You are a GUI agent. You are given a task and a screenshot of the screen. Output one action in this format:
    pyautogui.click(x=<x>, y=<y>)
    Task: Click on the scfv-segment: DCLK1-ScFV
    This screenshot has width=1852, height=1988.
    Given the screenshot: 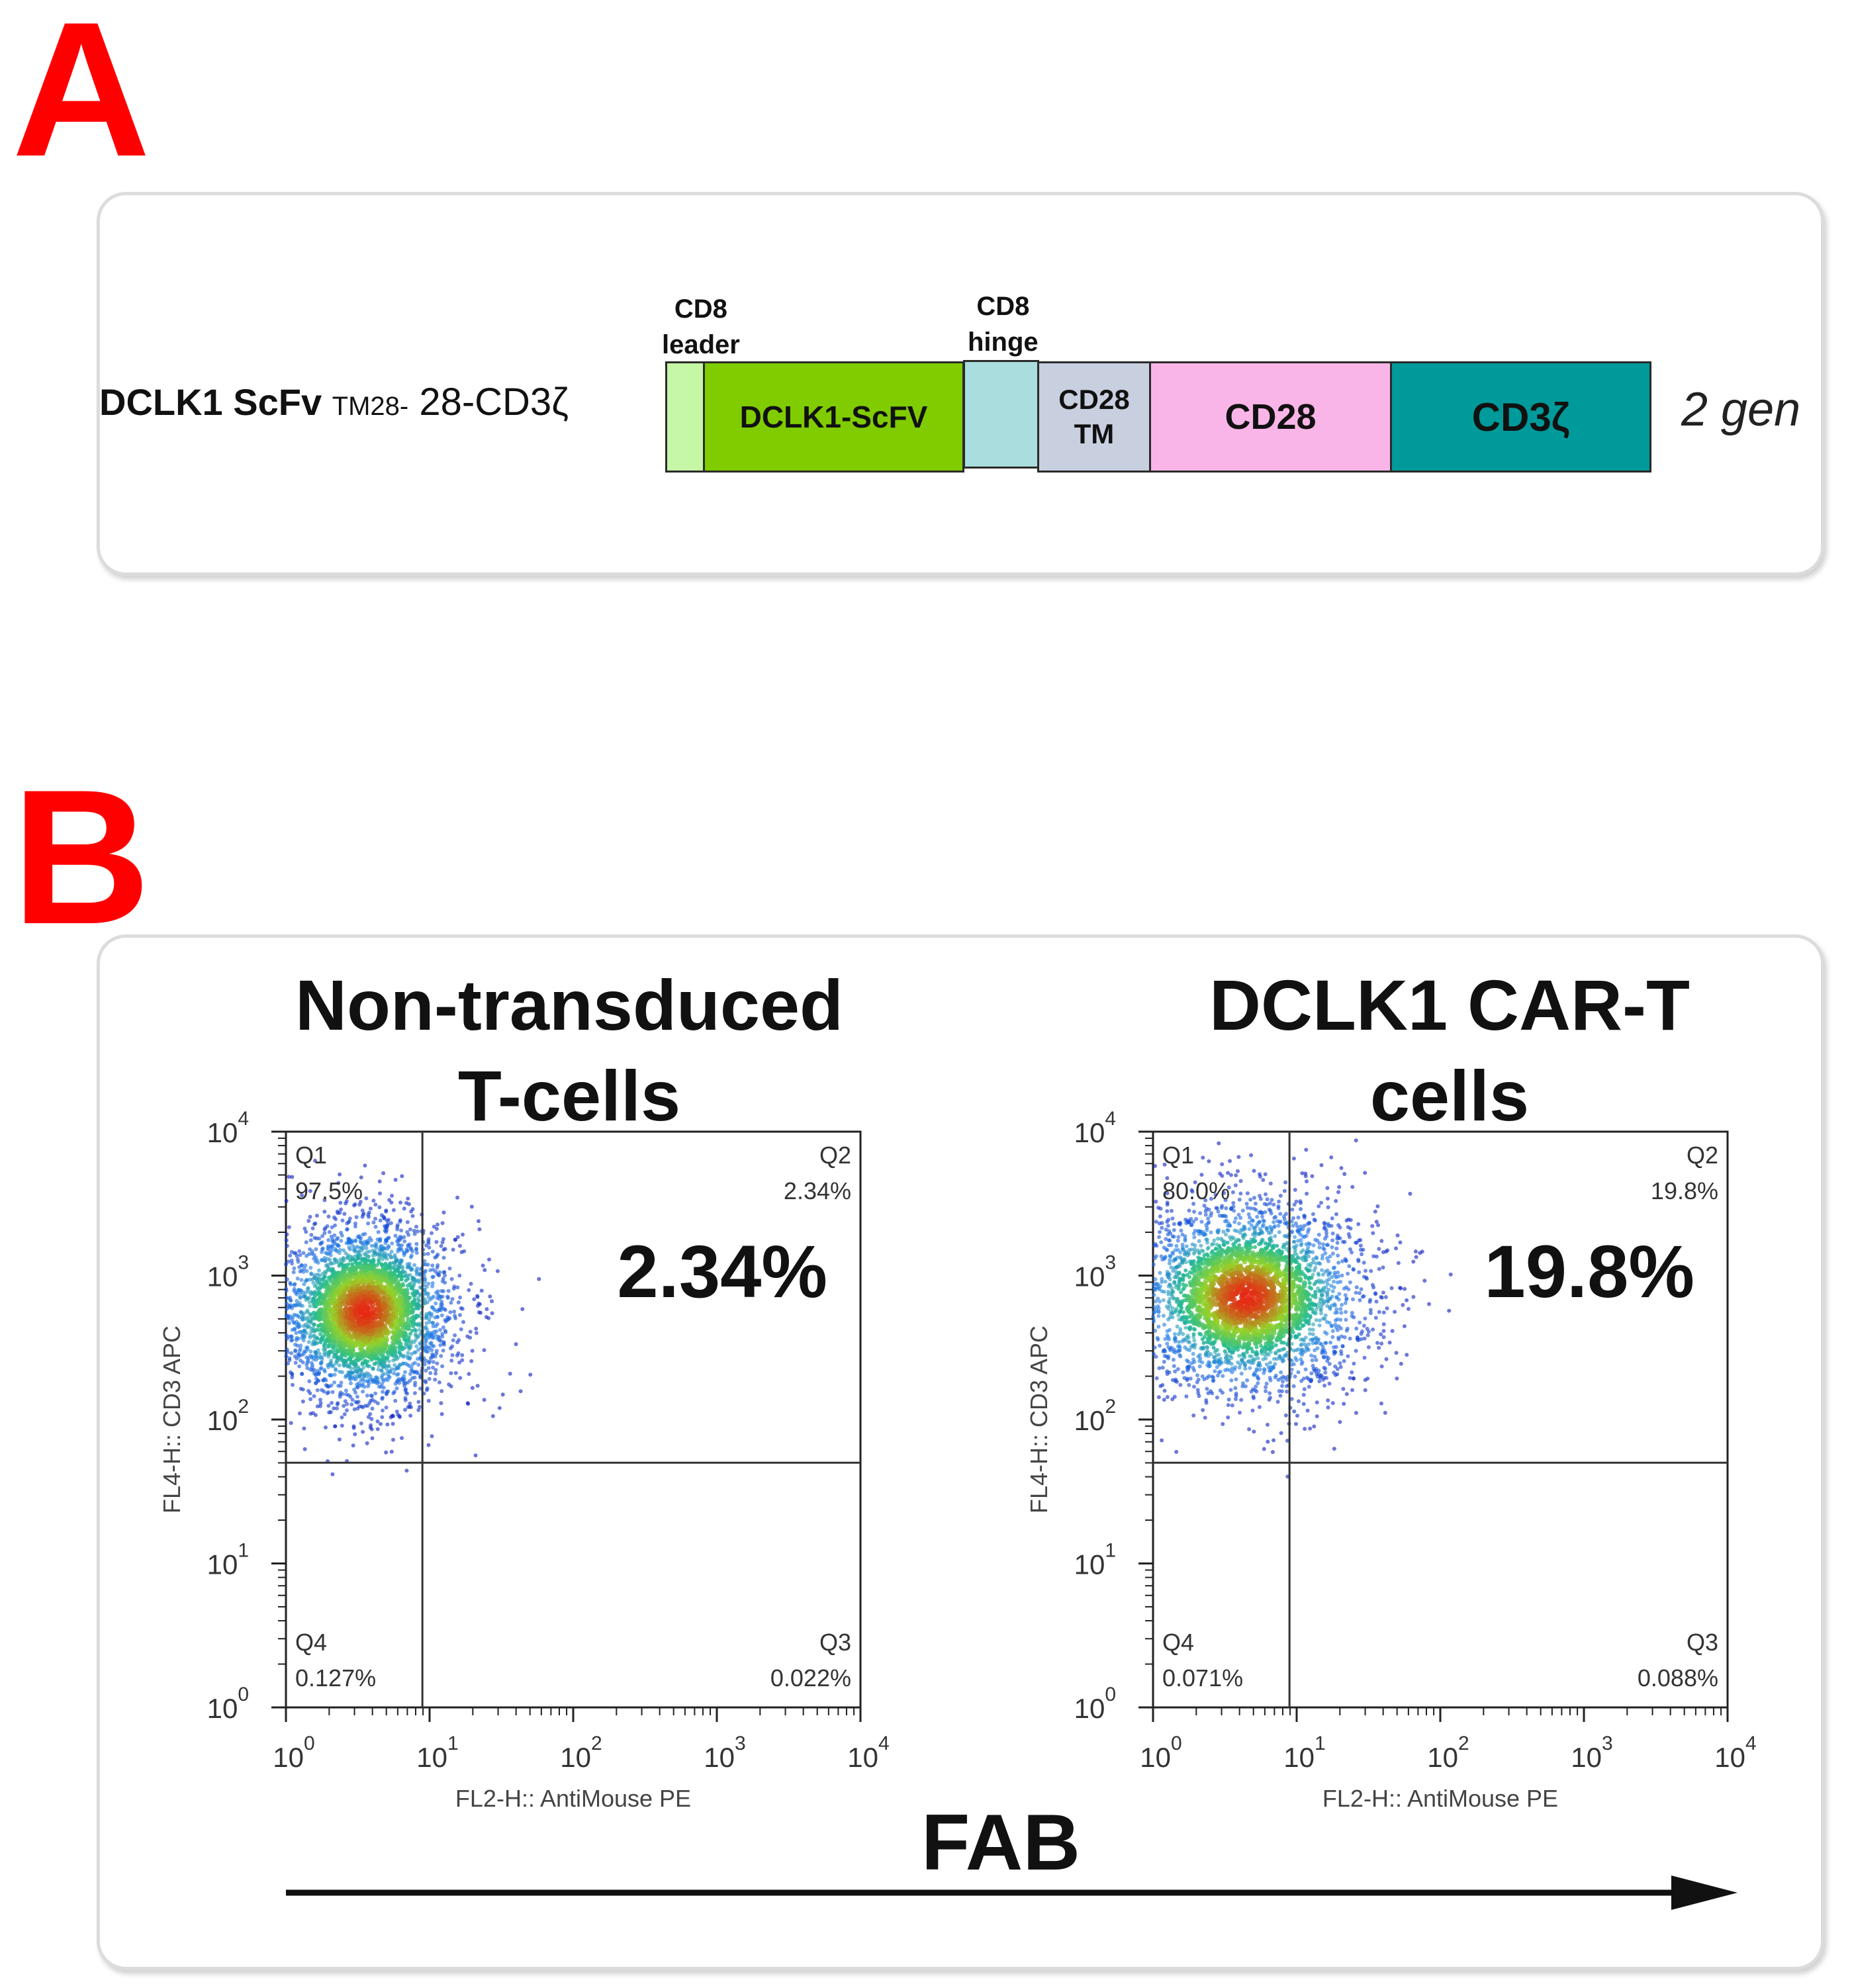 What is the action you would take?
    pyautogui.click(x=833, y=417)
    